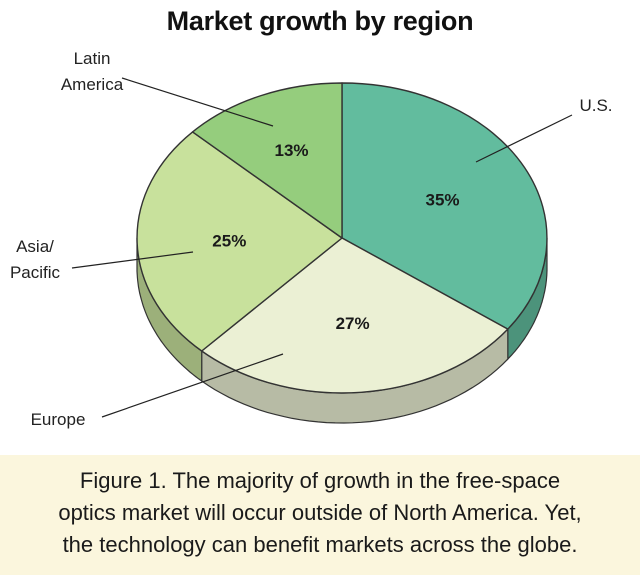  What do you see at coordinates (595, 105) in the screenshot?
I see `region-label: U.S.` at bounding box center [595, 105].